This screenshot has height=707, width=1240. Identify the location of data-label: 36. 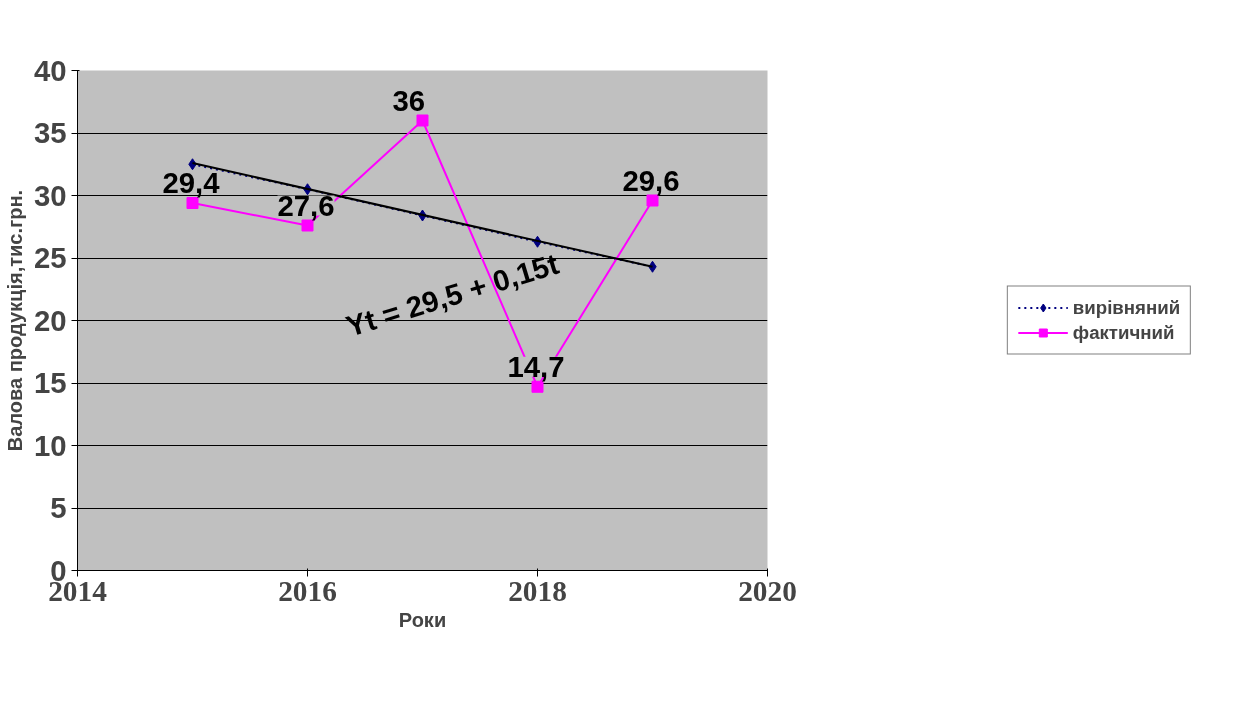
(409, 100).